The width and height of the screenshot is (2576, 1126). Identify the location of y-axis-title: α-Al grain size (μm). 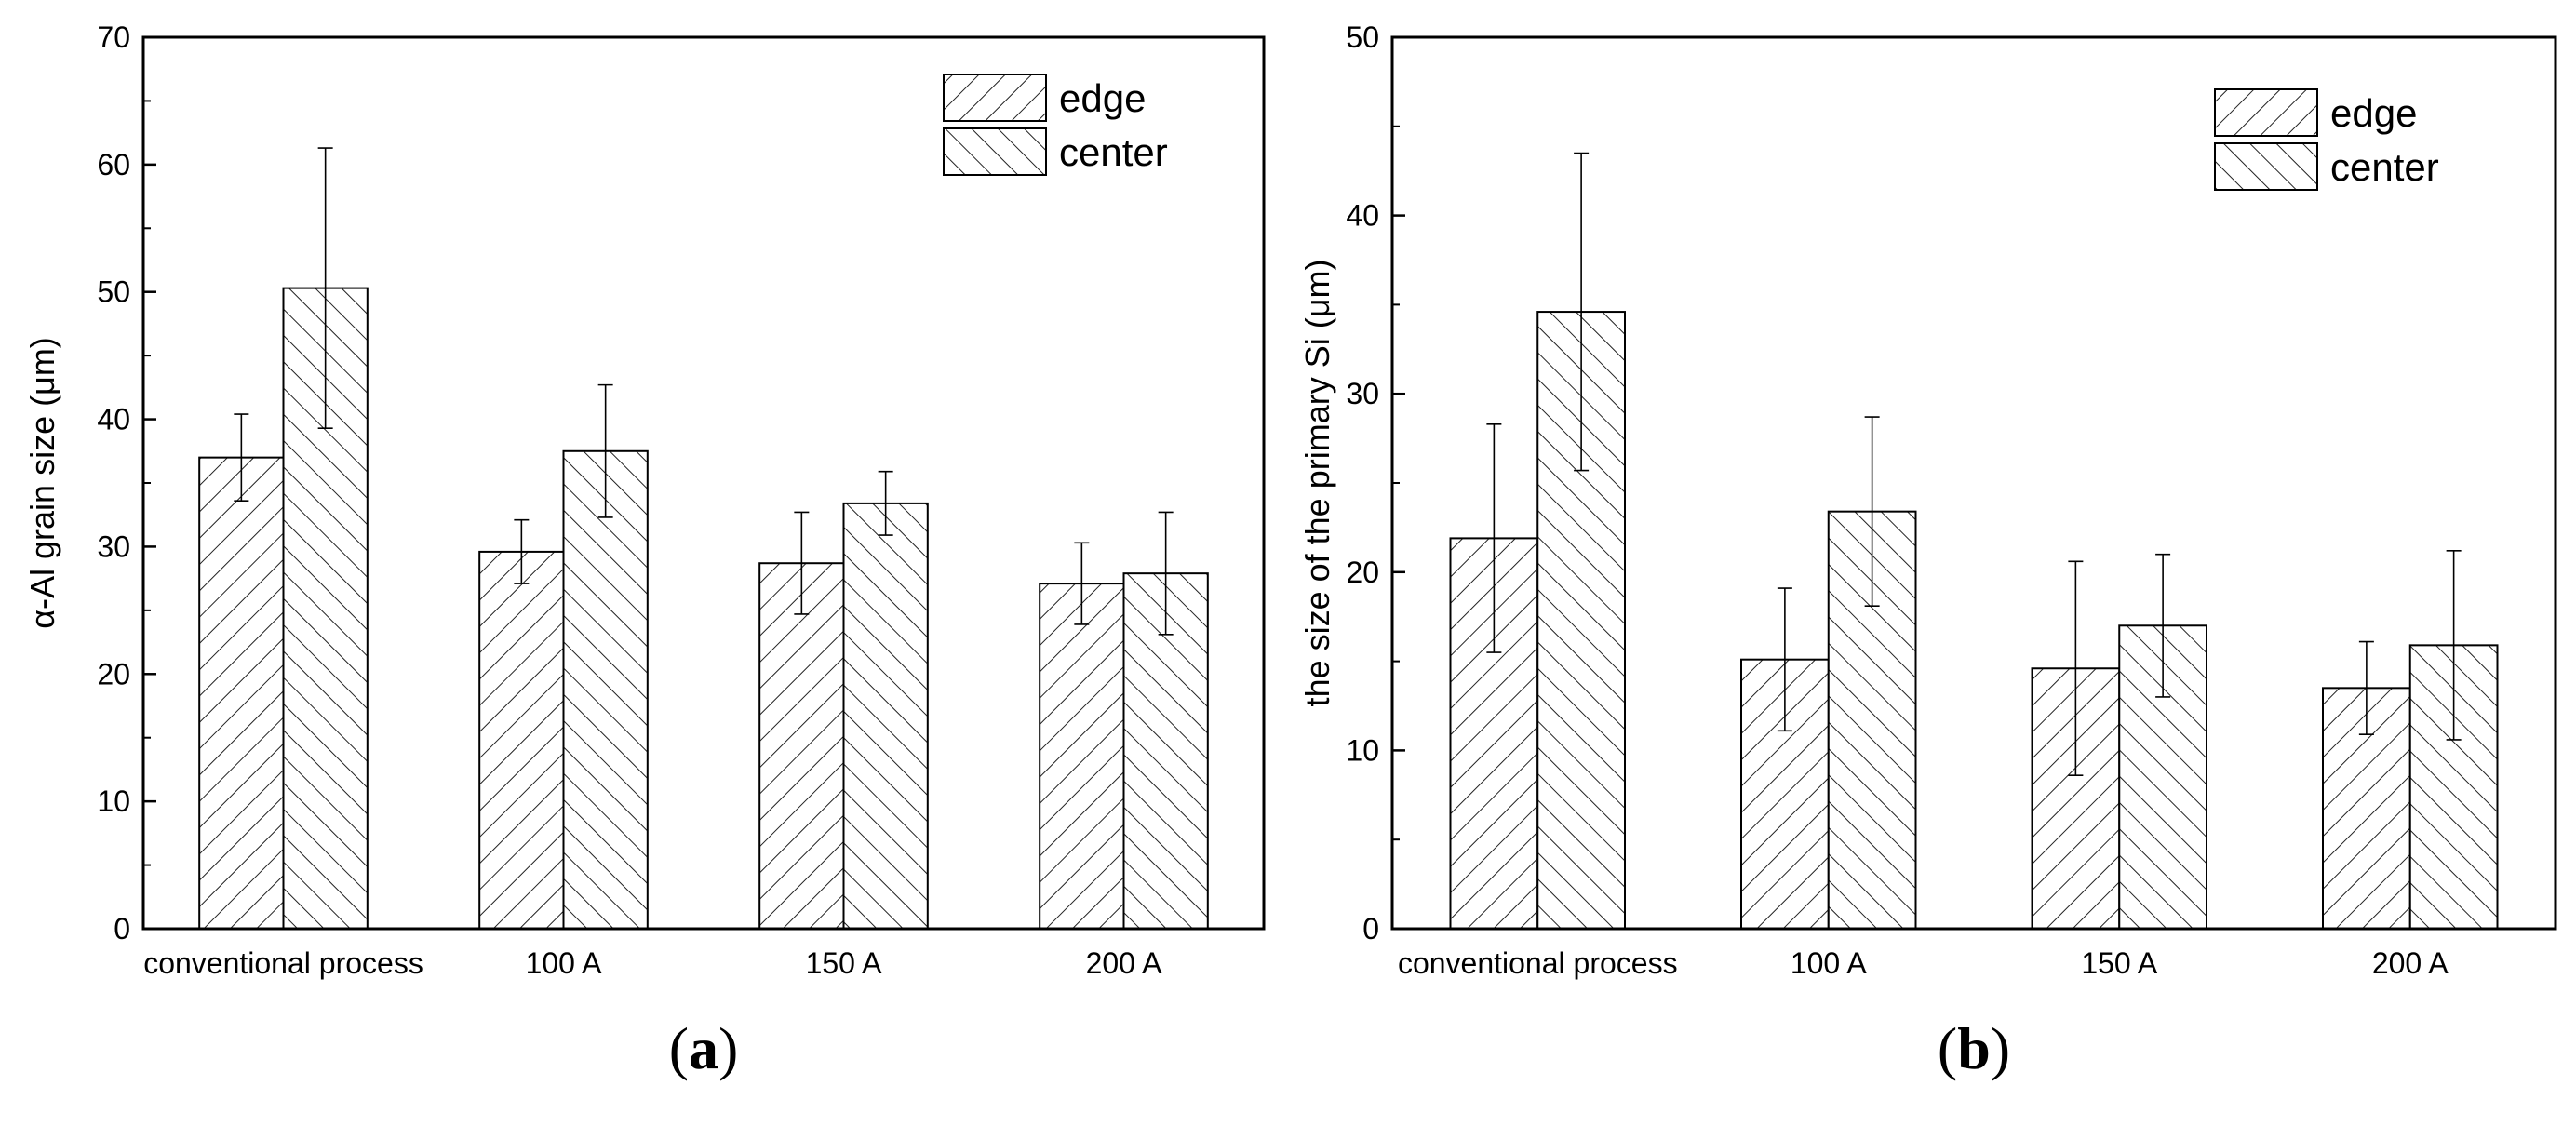
(42, 483).